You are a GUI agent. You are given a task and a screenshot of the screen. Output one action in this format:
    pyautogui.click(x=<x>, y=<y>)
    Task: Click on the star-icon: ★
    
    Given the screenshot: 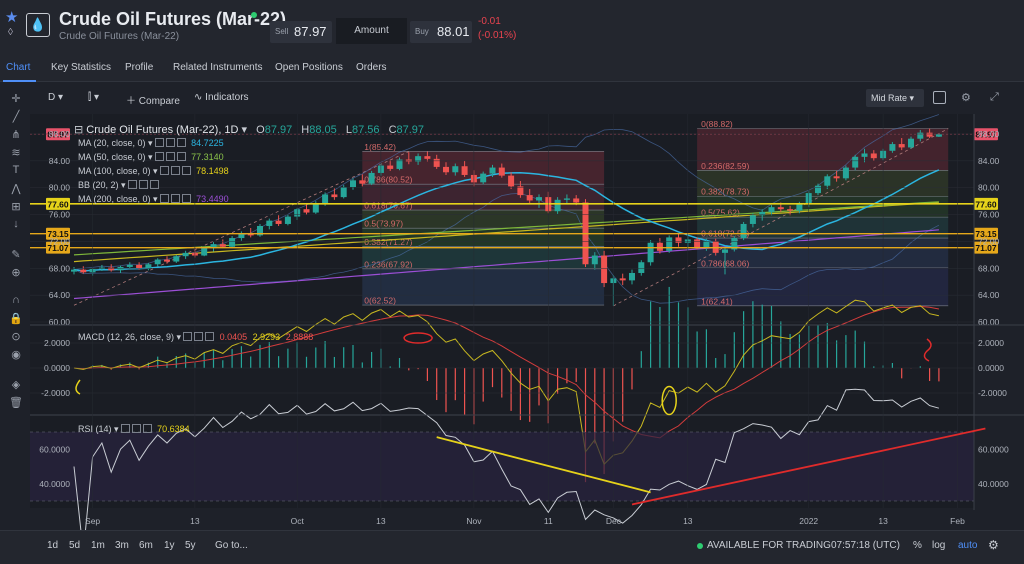 What is the action you would take?
    pyautogui.click(x=12, y=17)
    